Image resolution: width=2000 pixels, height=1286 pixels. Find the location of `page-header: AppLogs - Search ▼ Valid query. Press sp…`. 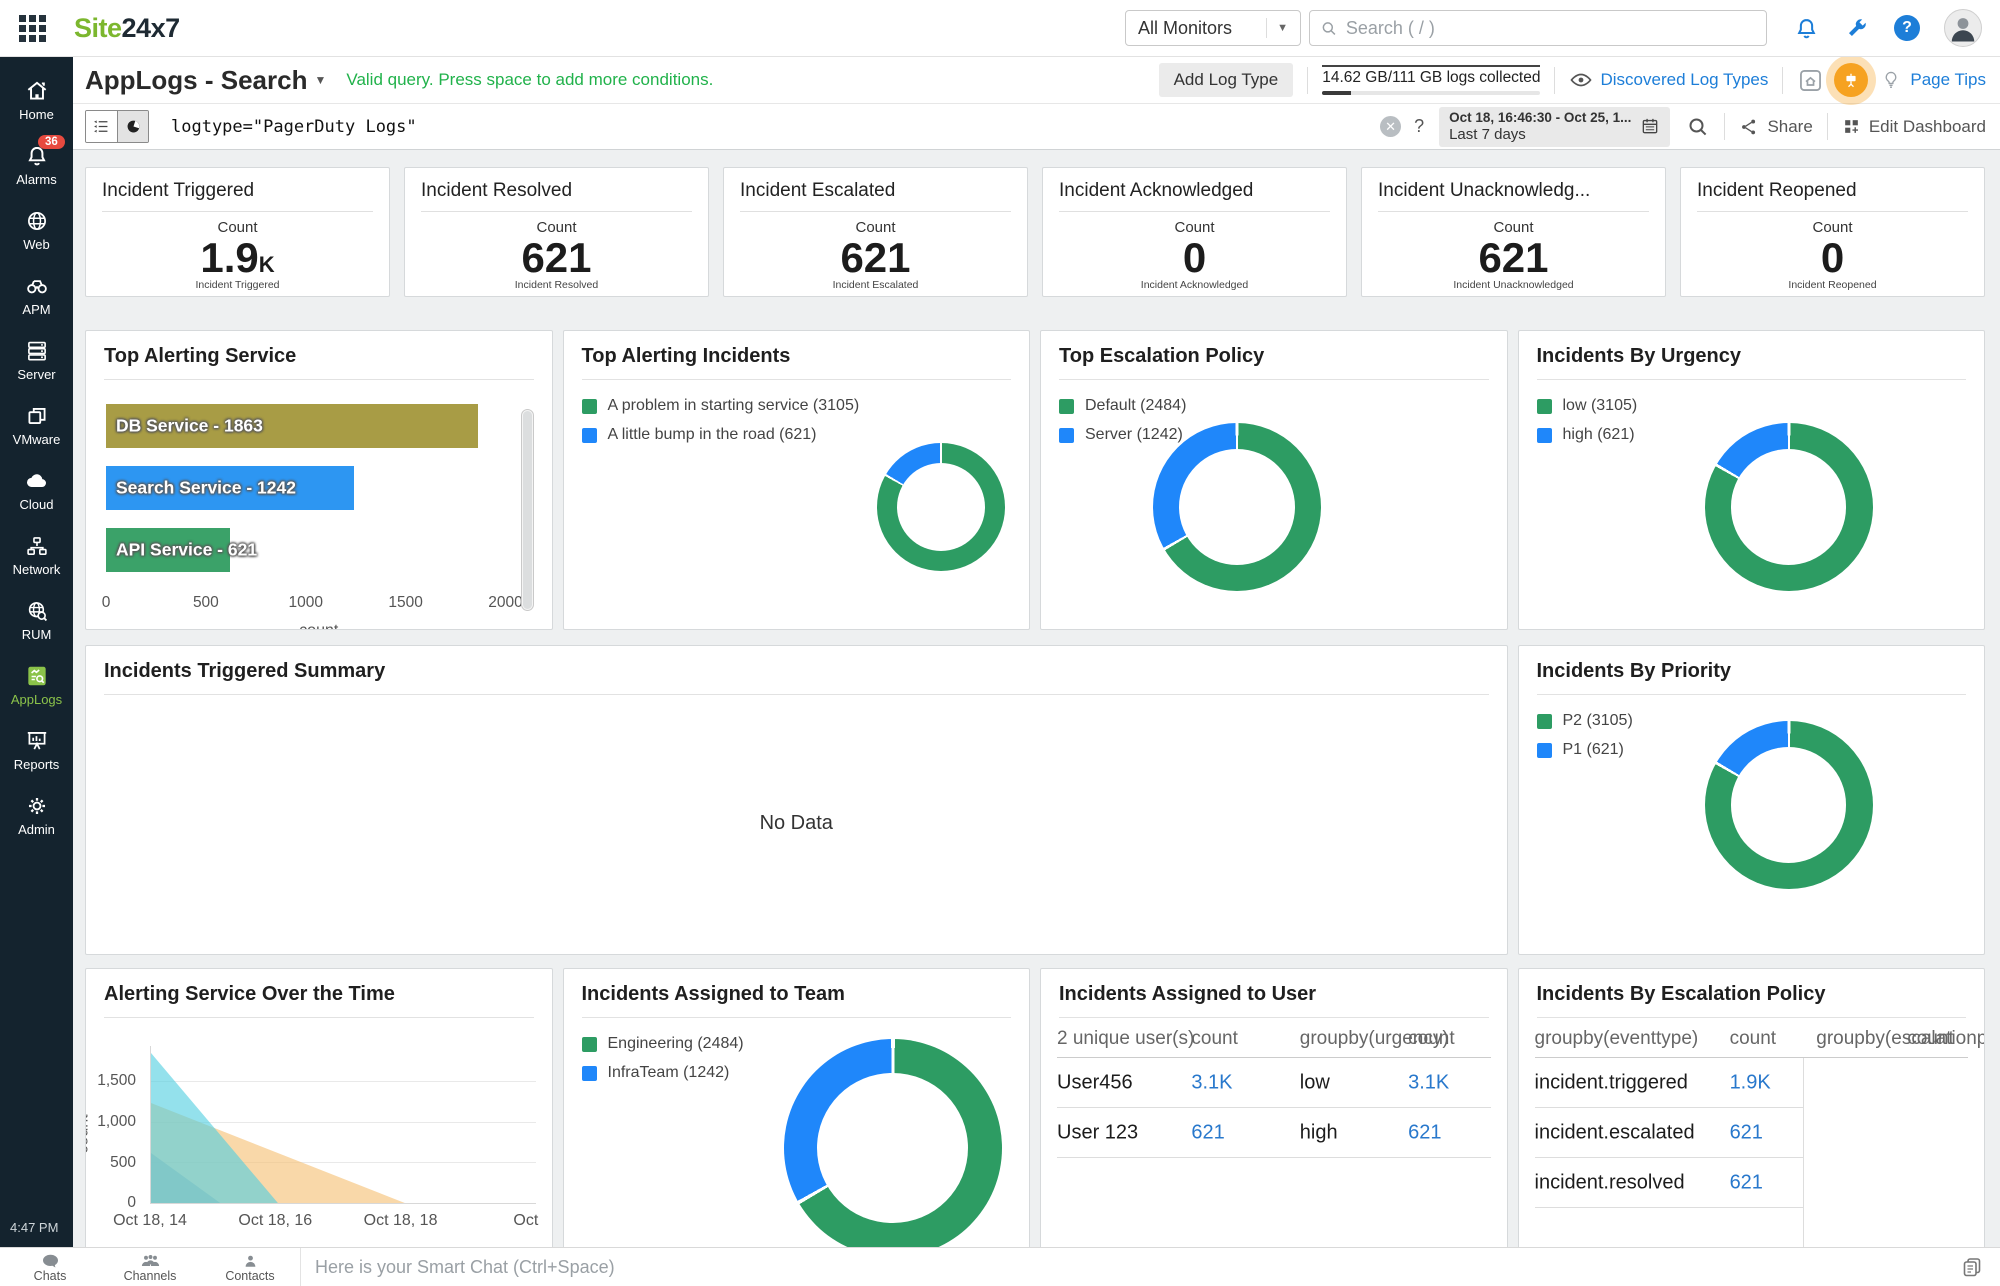

page-header: AppLogs - Search ▼ Valid query. Press sp… is located at coordinates (1036, 80).